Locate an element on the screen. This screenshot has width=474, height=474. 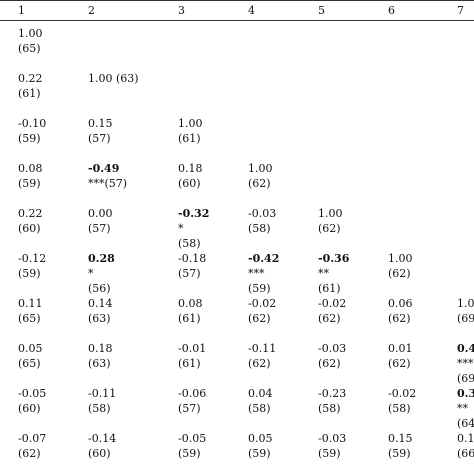
table-cell: 0.05 (59) is located at coordinates (260, 446).